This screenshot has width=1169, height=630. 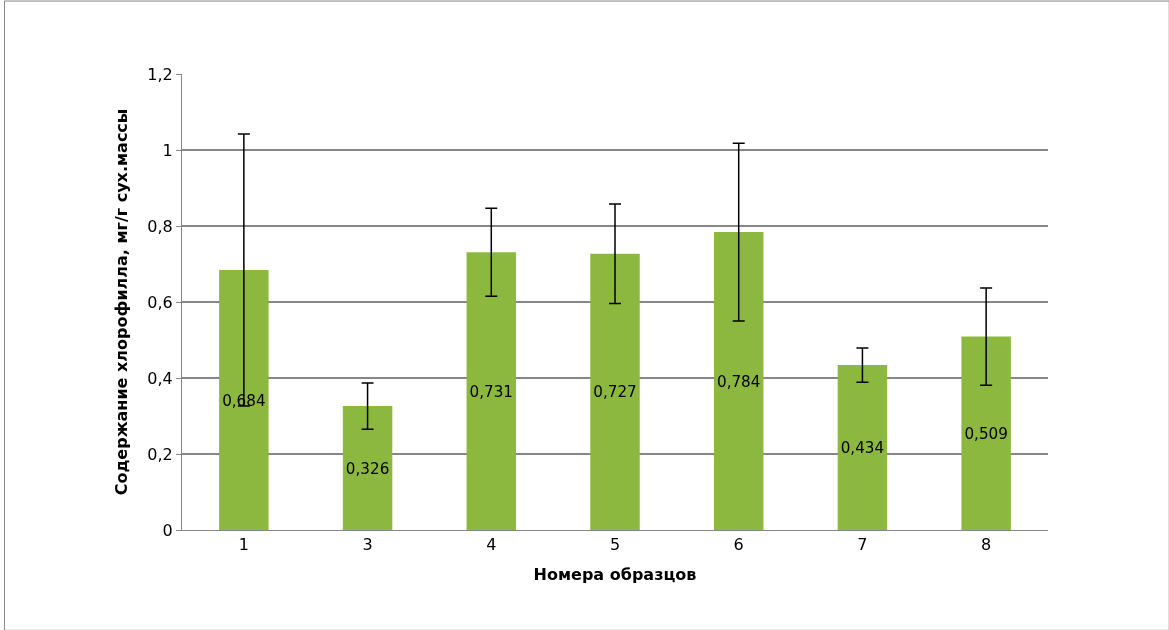 I want to click on y-tick-label: 1,2, so click(x=160, y=74).